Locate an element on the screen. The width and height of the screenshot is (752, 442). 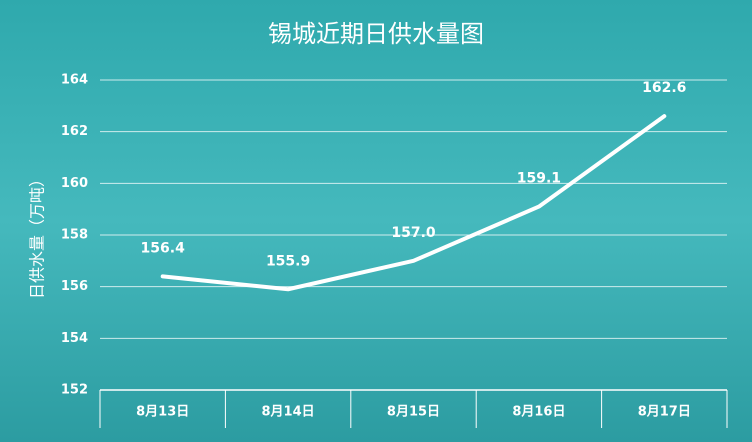
y-tick-label: 162 is located at coordinates (74, 131).